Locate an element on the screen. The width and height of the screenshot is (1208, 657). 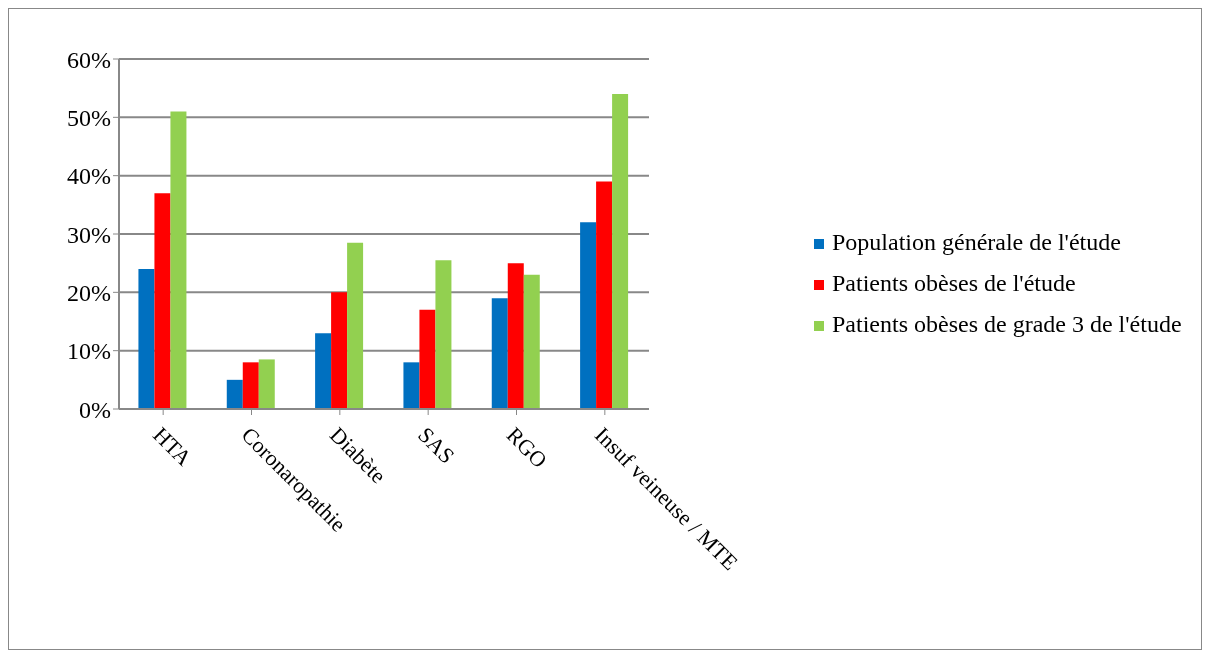
x-tick-label: SAS is located at coordinates (436, 445).